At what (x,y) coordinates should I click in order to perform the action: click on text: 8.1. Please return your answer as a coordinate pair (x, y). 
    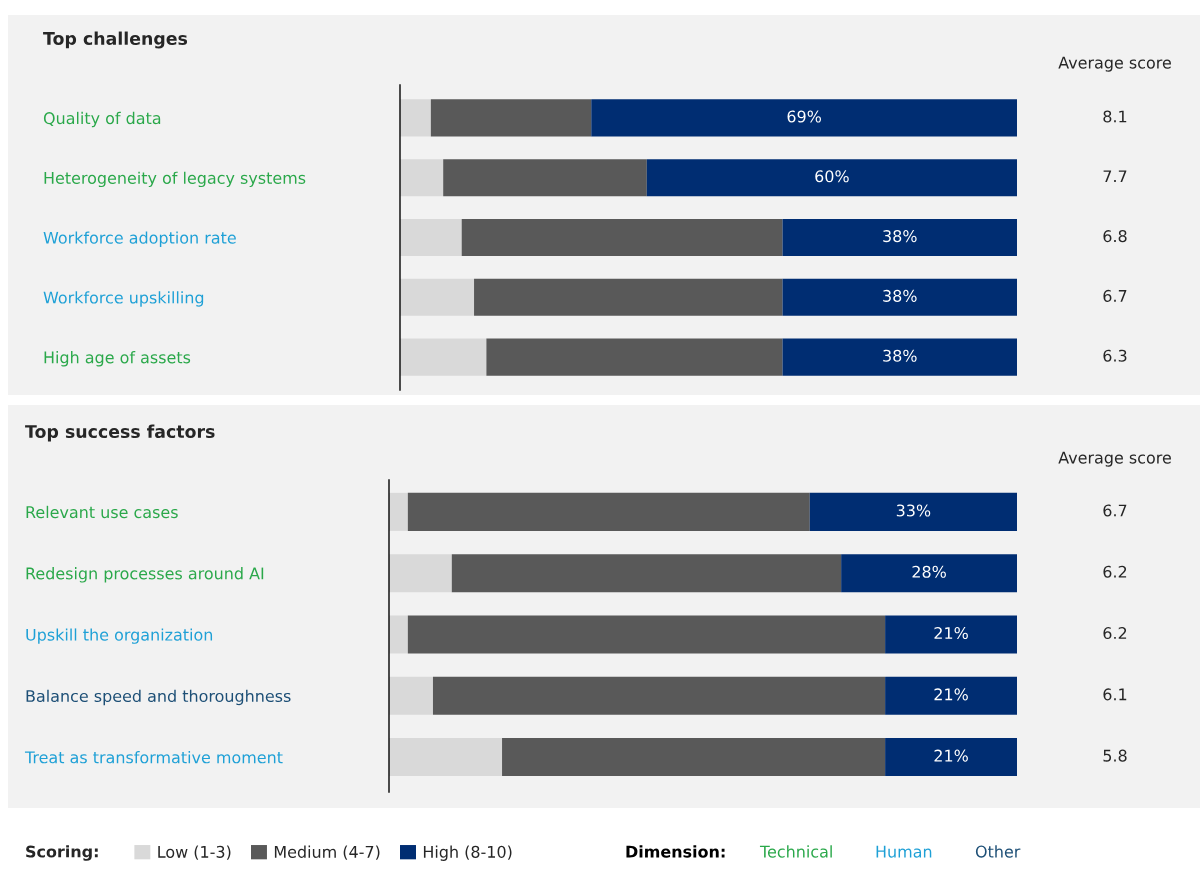
    Looking at the image, I should click on (1115, 116).